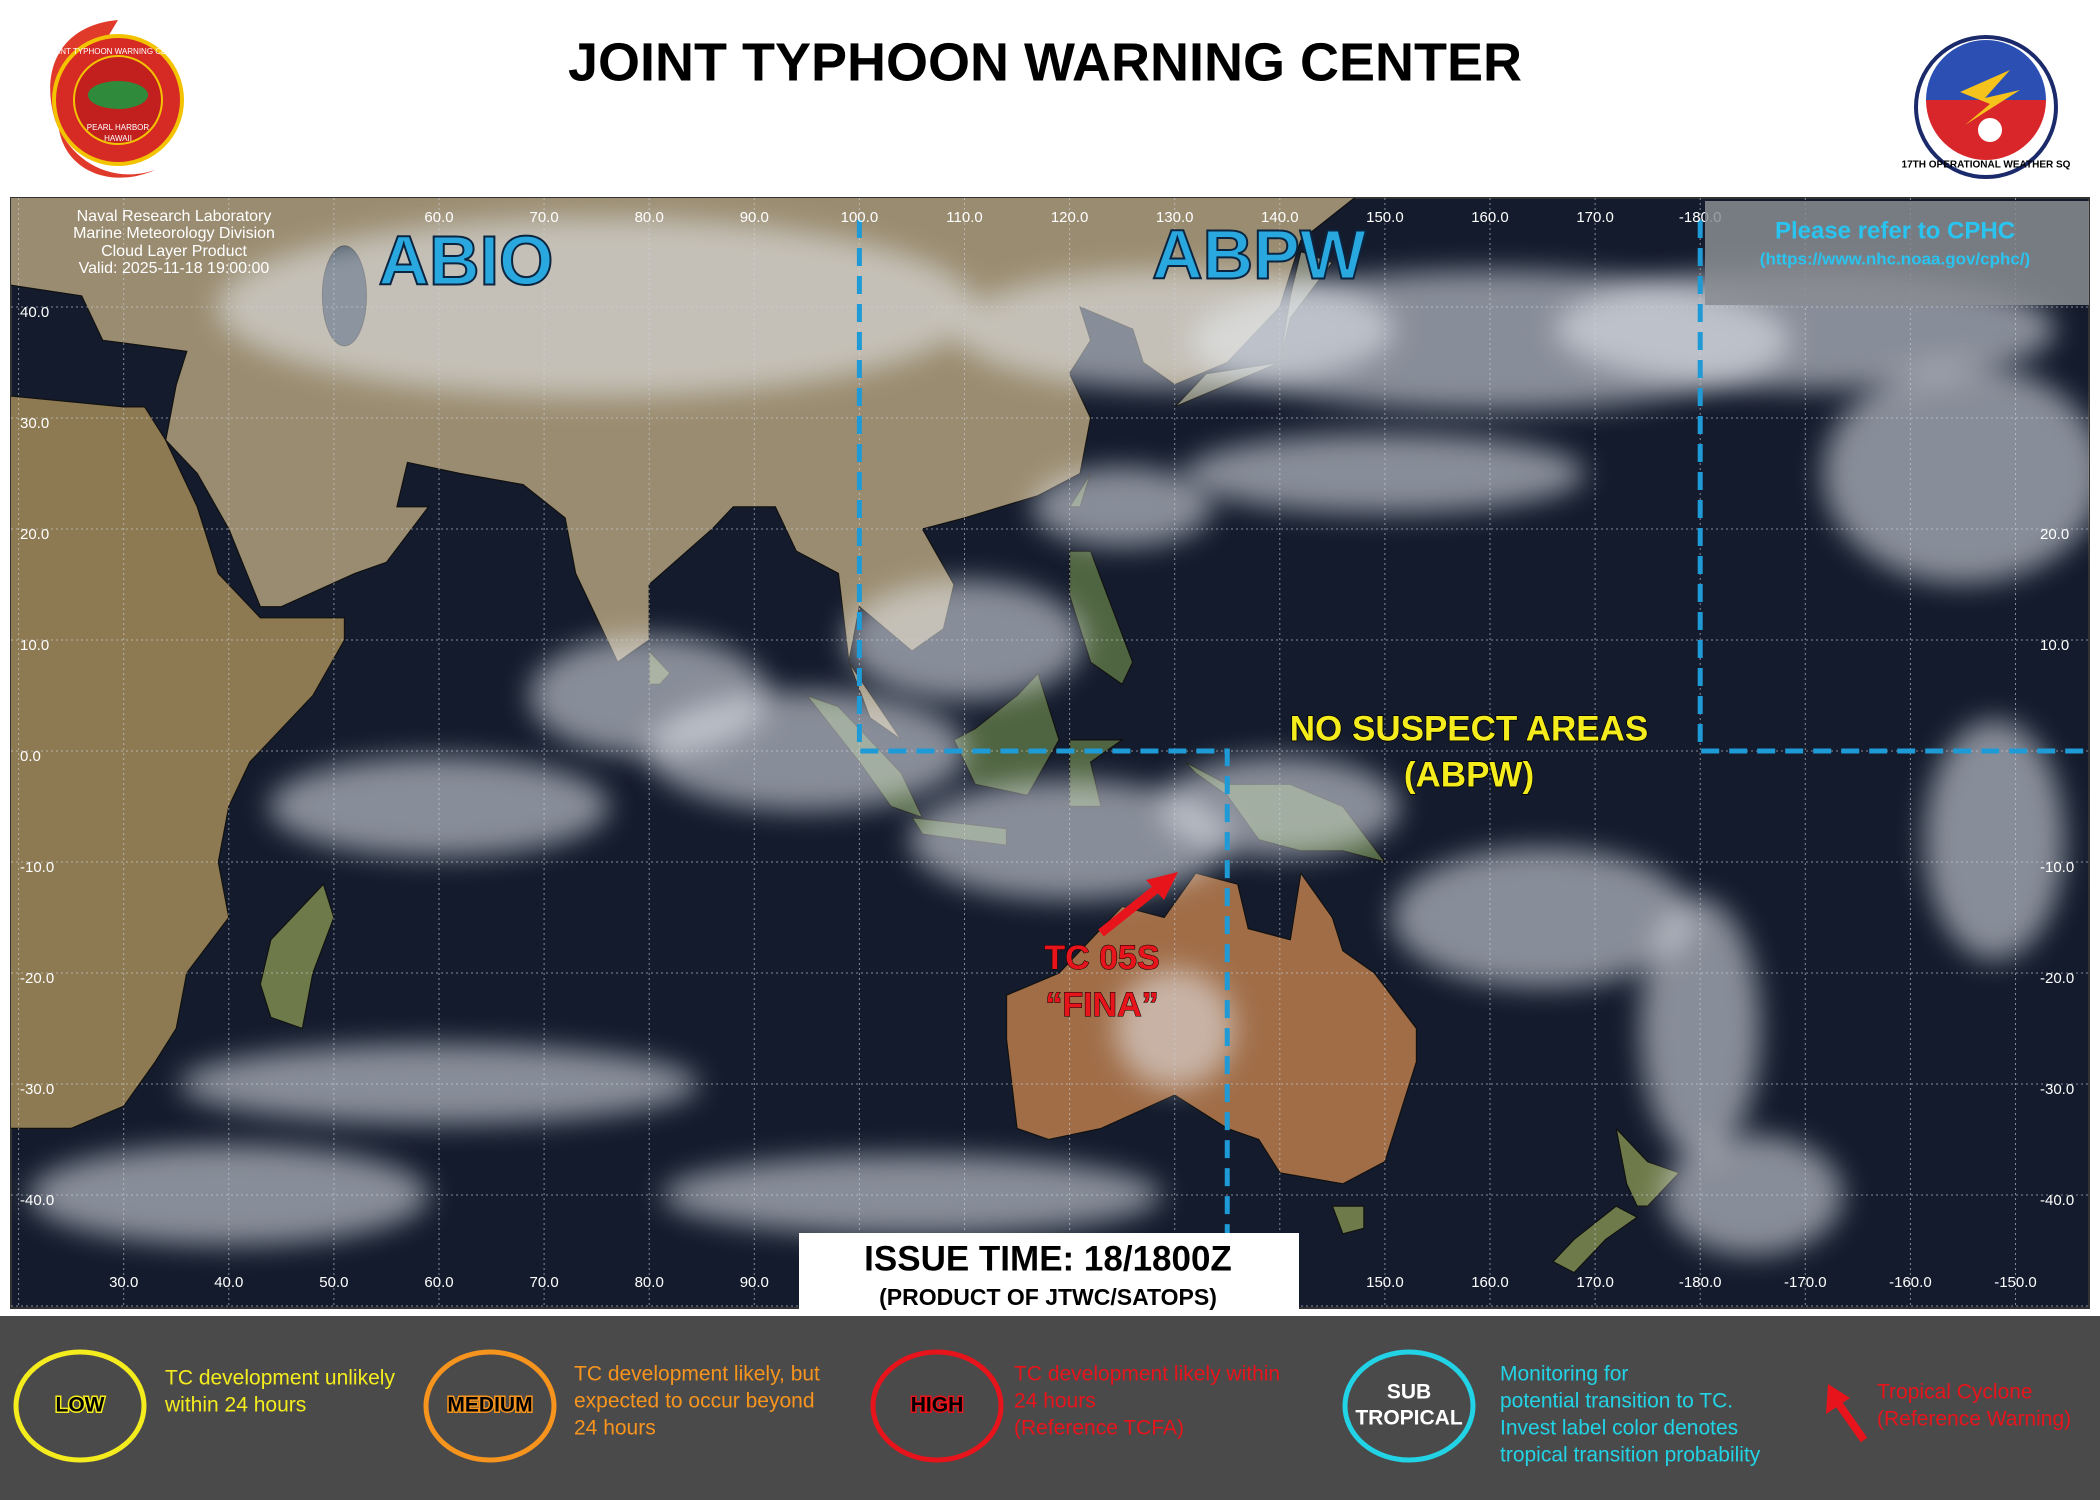 The width and height of the screenshot is (2100, 1500). Describe the element at coordinates (280, 1378) in the screenshot. I see `legend-description: TC development unlikely` at that location.